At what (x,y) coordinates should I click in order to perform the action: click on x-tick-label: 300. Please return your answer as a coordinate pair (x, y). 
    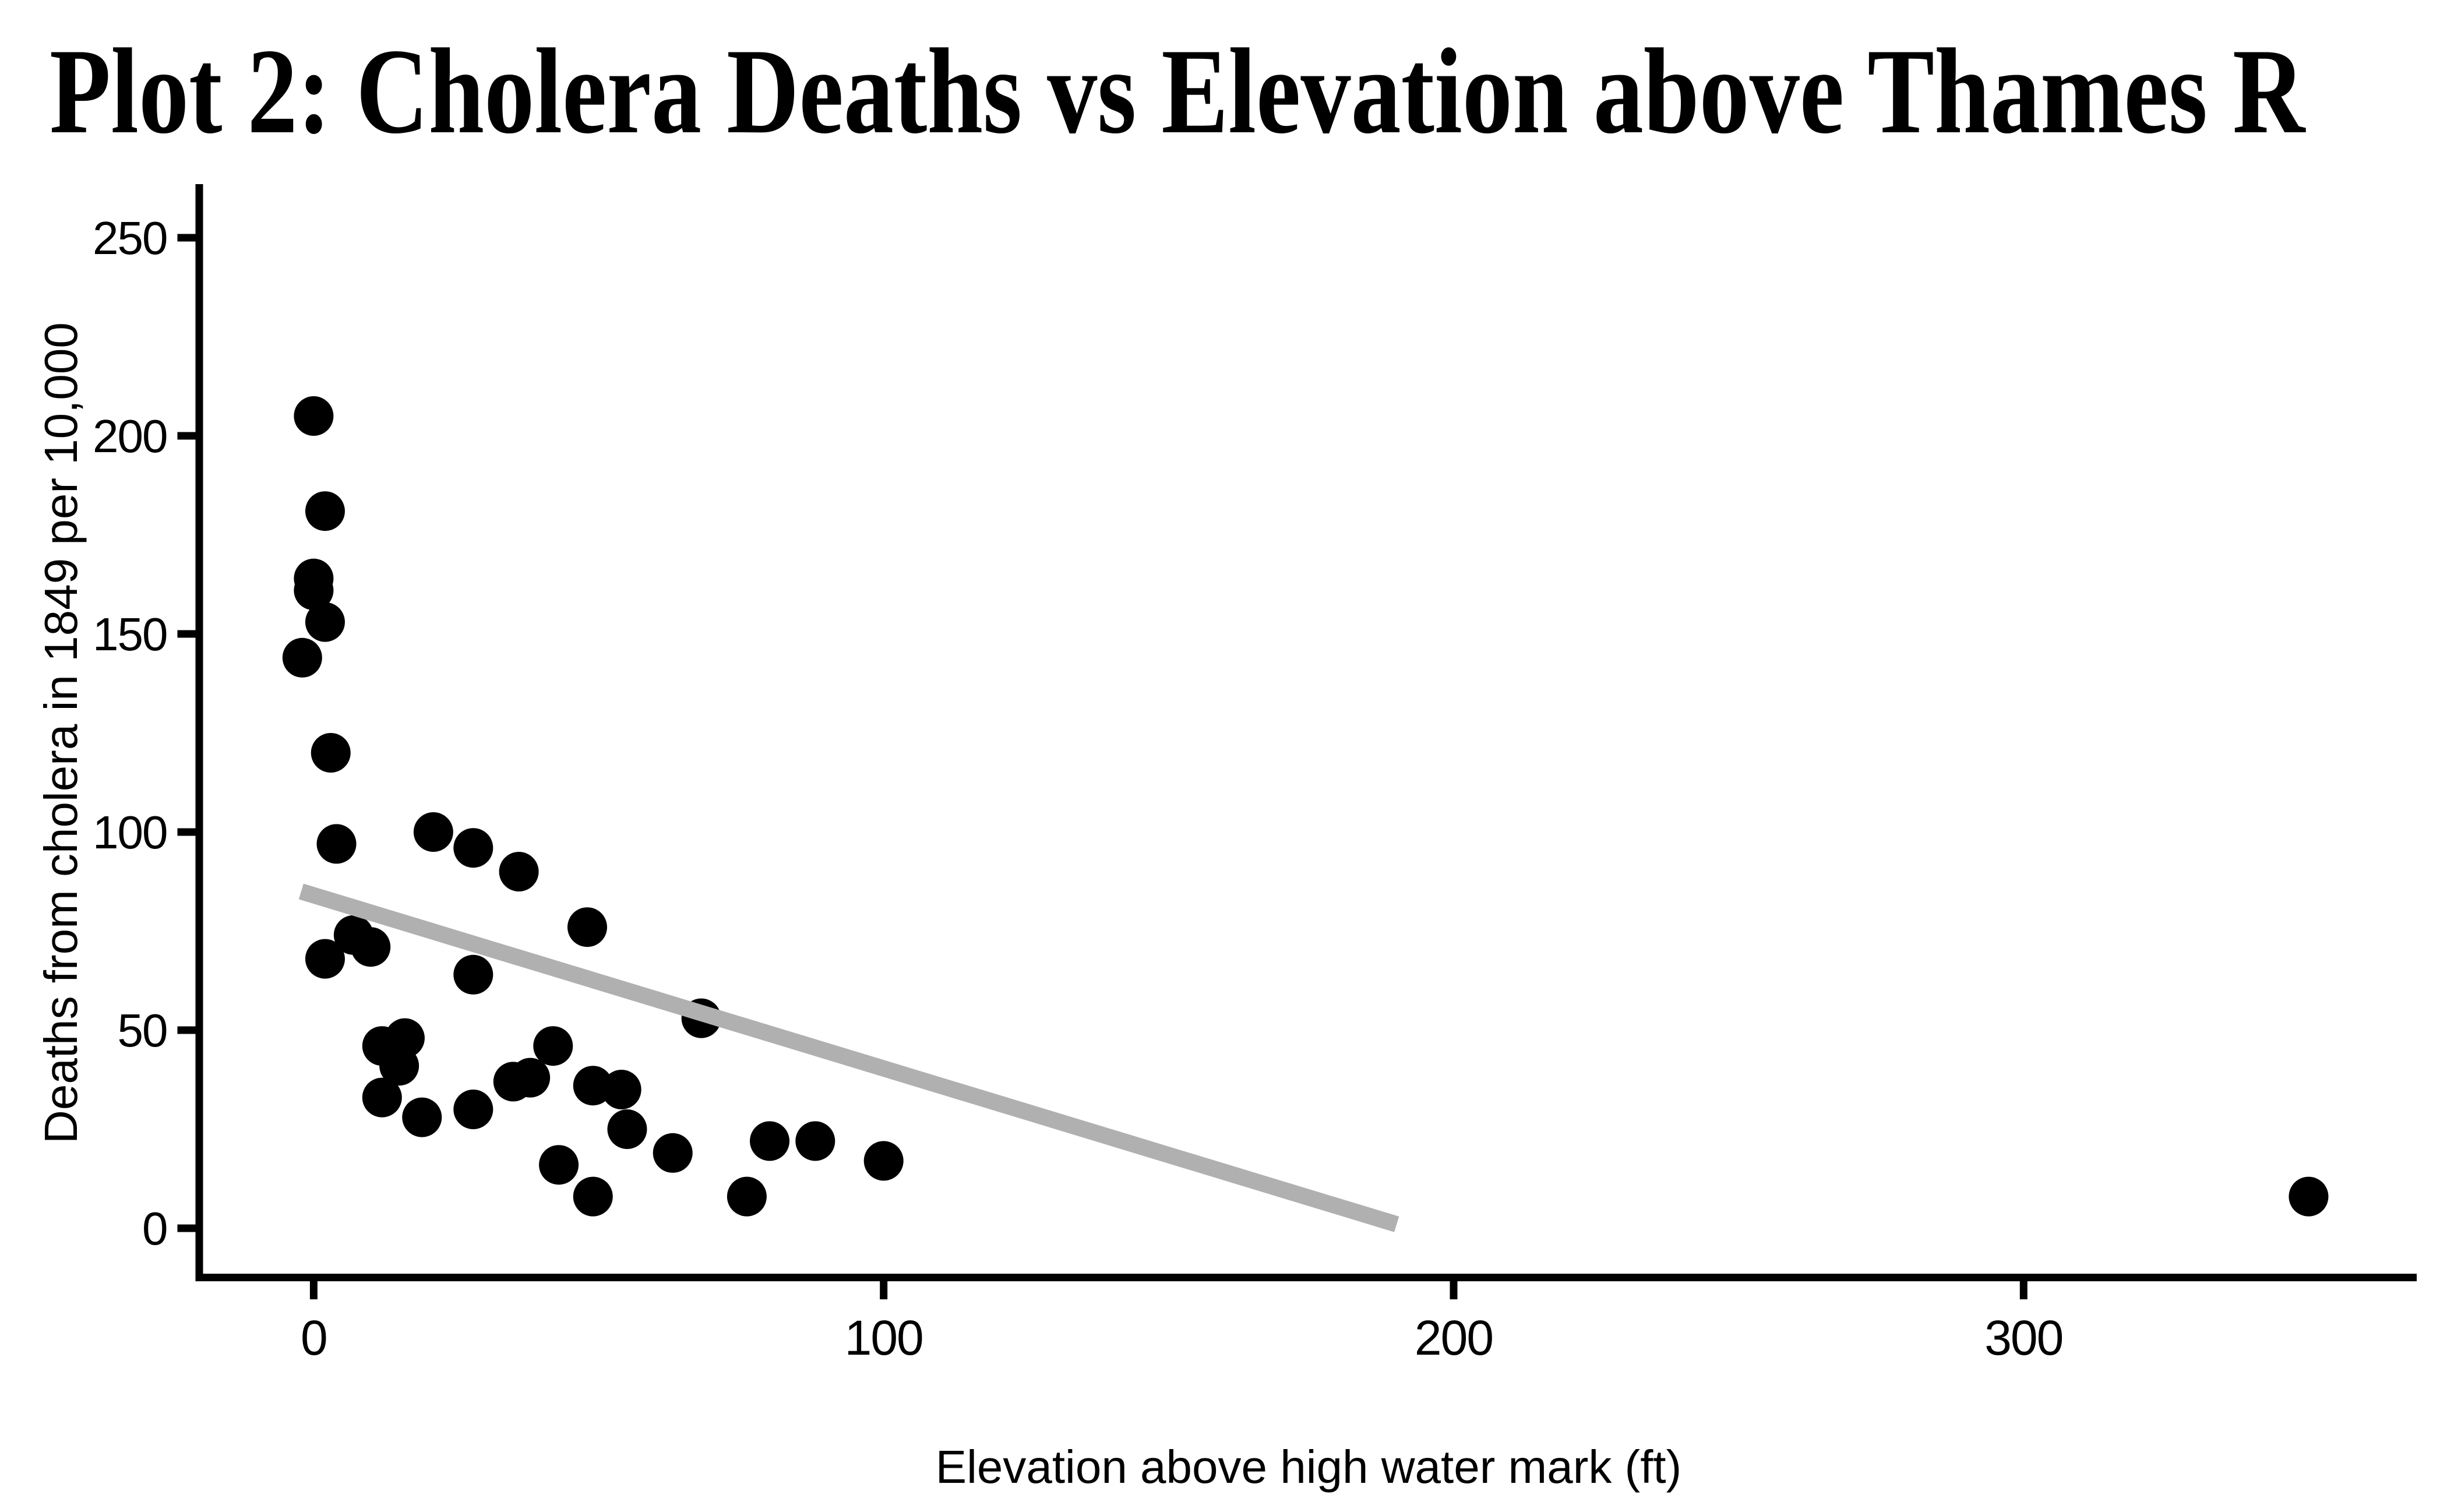
    Looking at the image, I should click on (2023, 1337).